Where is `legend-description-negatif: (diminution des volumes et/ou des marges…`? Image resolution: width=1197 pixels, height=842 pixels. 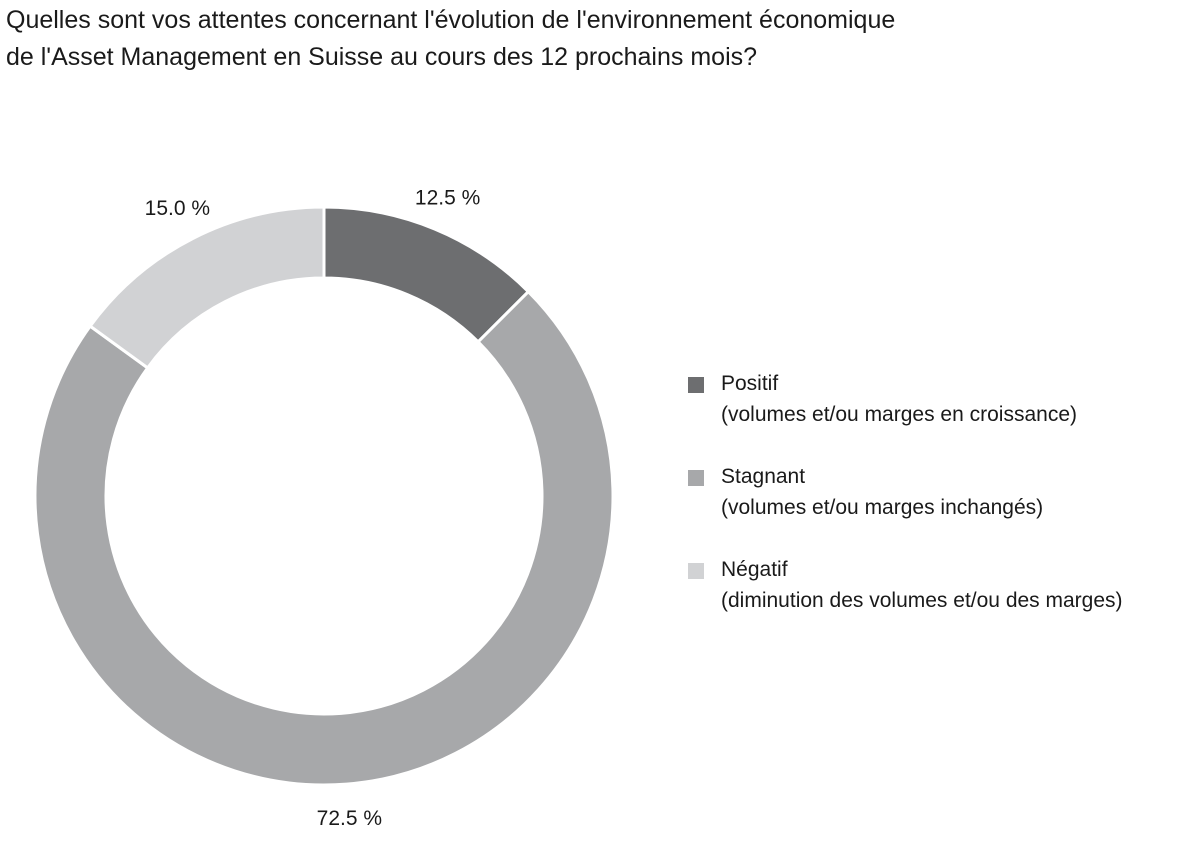
legend-description-negatif: (diminution des volumes et/ou des marges… is located at coordinates (922, 600).